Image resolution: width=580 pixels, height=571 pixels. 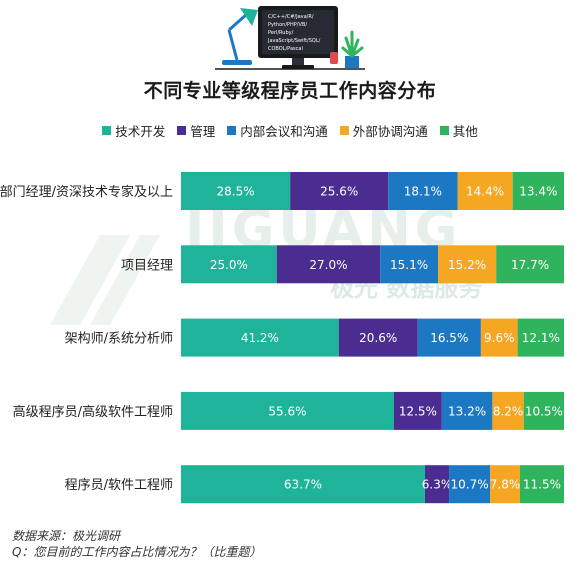 I want to click on source-note: 数据来源：极光调研, so click(x=66, y=536).